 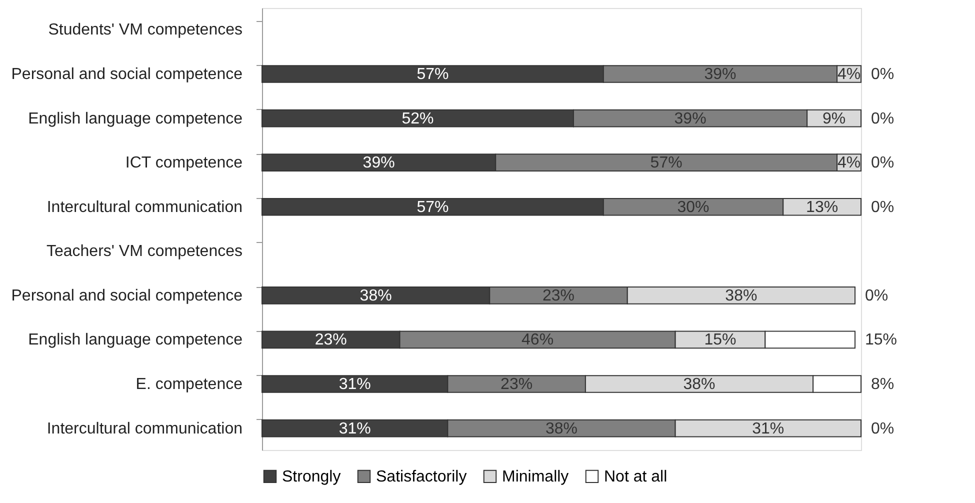 I want to click on legend-label: Strongly, so click(x=311, y=477).